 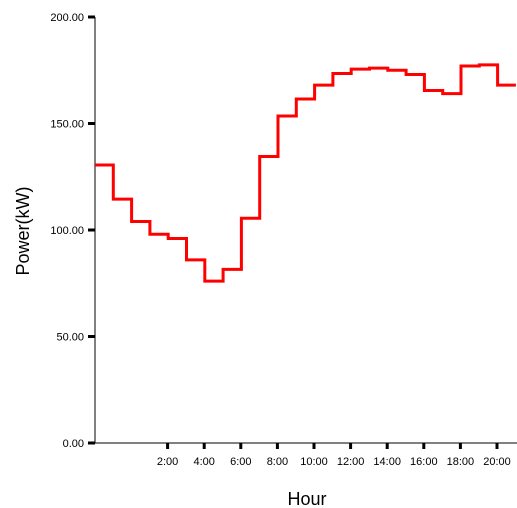 What do you see at coordinates (387, 462) in the screenshot?
I see `x-tick-label: 14:00` at bounding box center [387, 462].